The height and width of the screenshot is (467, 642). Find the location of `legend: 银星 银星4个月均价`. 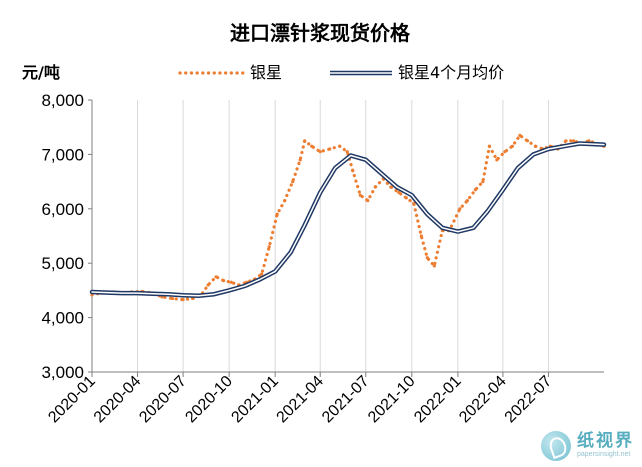

legend: 银星 银星4个月均价 is located at coordinates (341, 72).